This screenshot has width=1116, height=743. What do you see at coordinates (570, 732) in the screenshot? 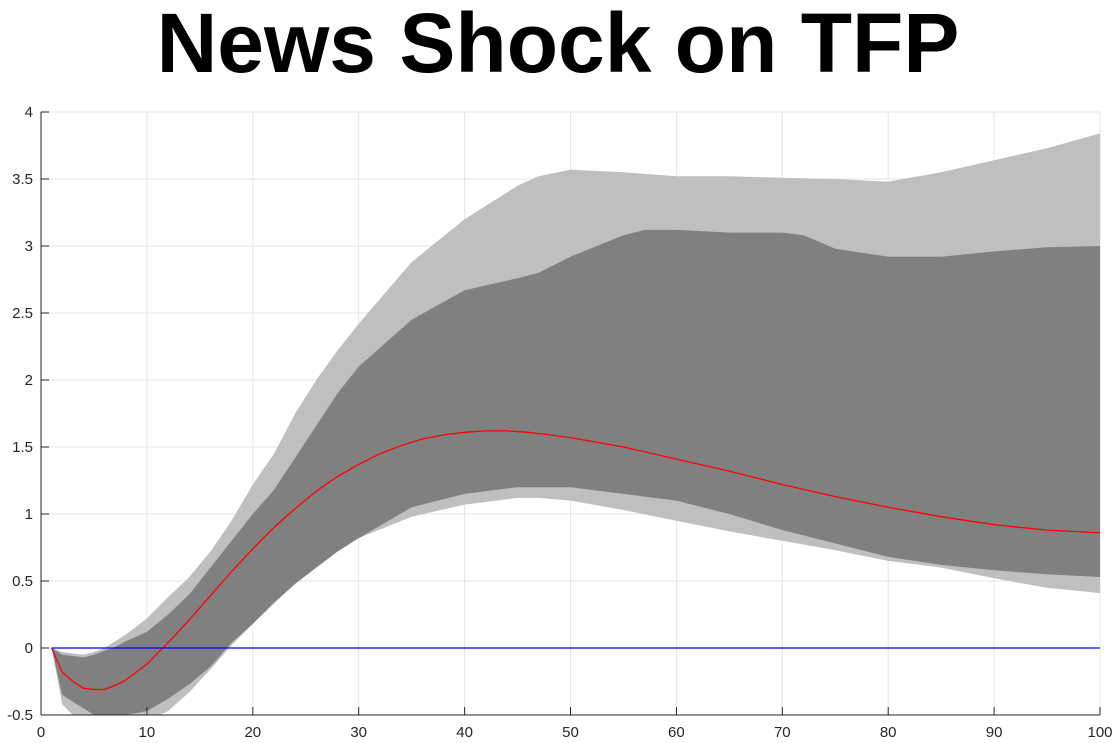
I see `x-tick-label: 50` at bounding box center [570, 732].